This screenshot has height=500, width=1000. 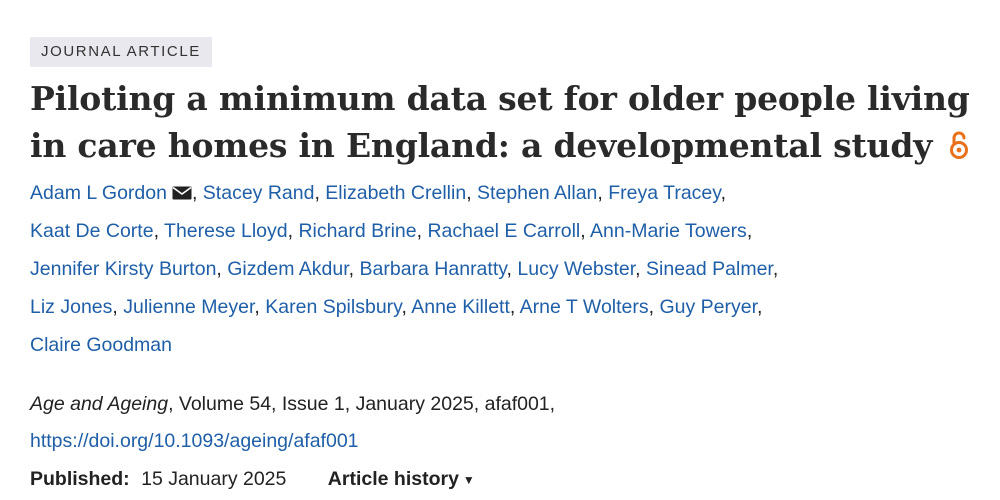 What do you see at coordinates (668, 231) in the screenshot?
I see `author-link: Ann-Marie Towers` at bounding box center [668, 231].